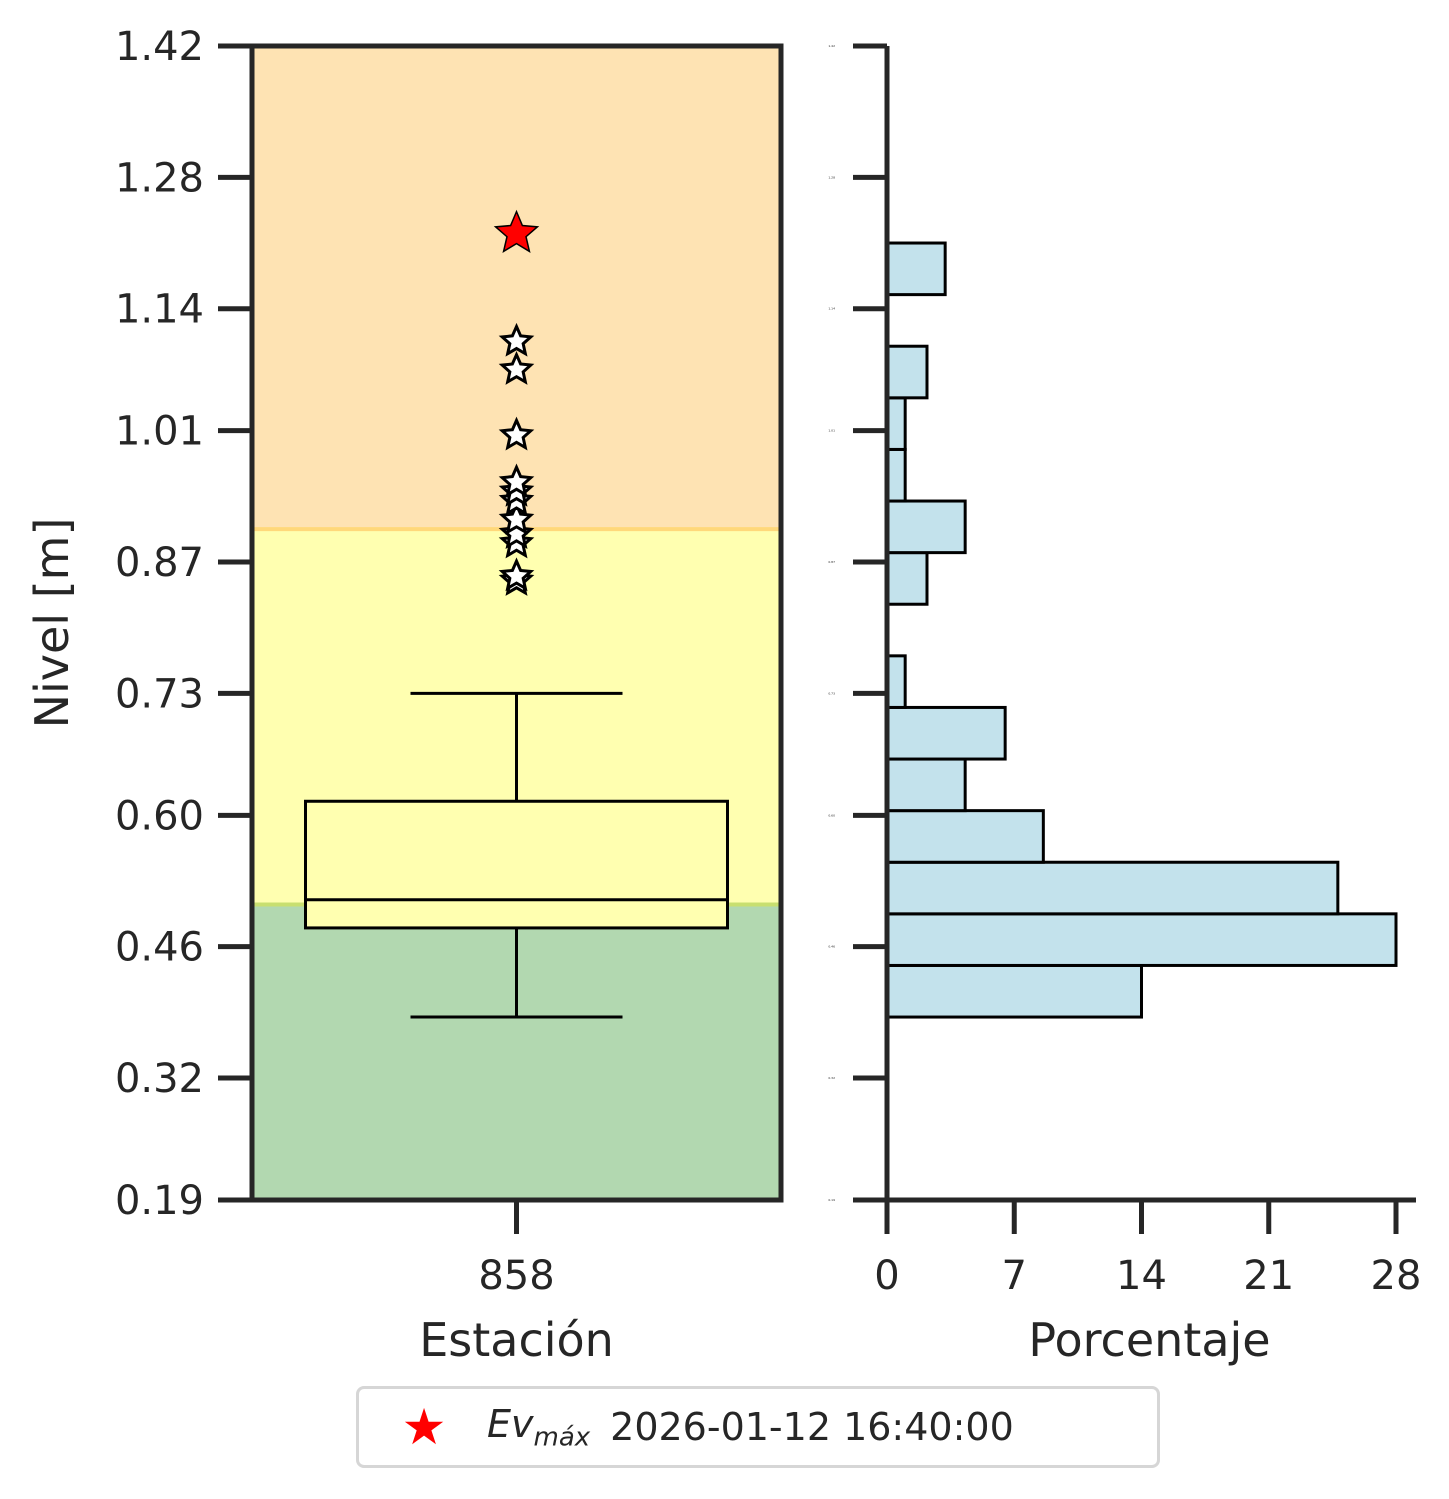  I want to click on histogram-y-tick-label: 0.19, so click(831, 1200).